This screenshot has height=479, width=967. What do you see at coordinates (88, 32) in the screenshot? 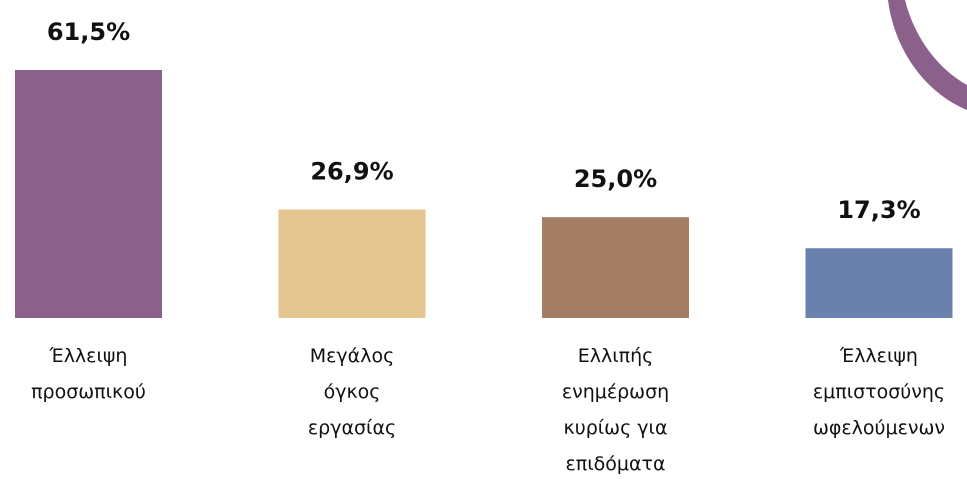
I see `value-label: 61,5%` at bounding box center [88, 32].